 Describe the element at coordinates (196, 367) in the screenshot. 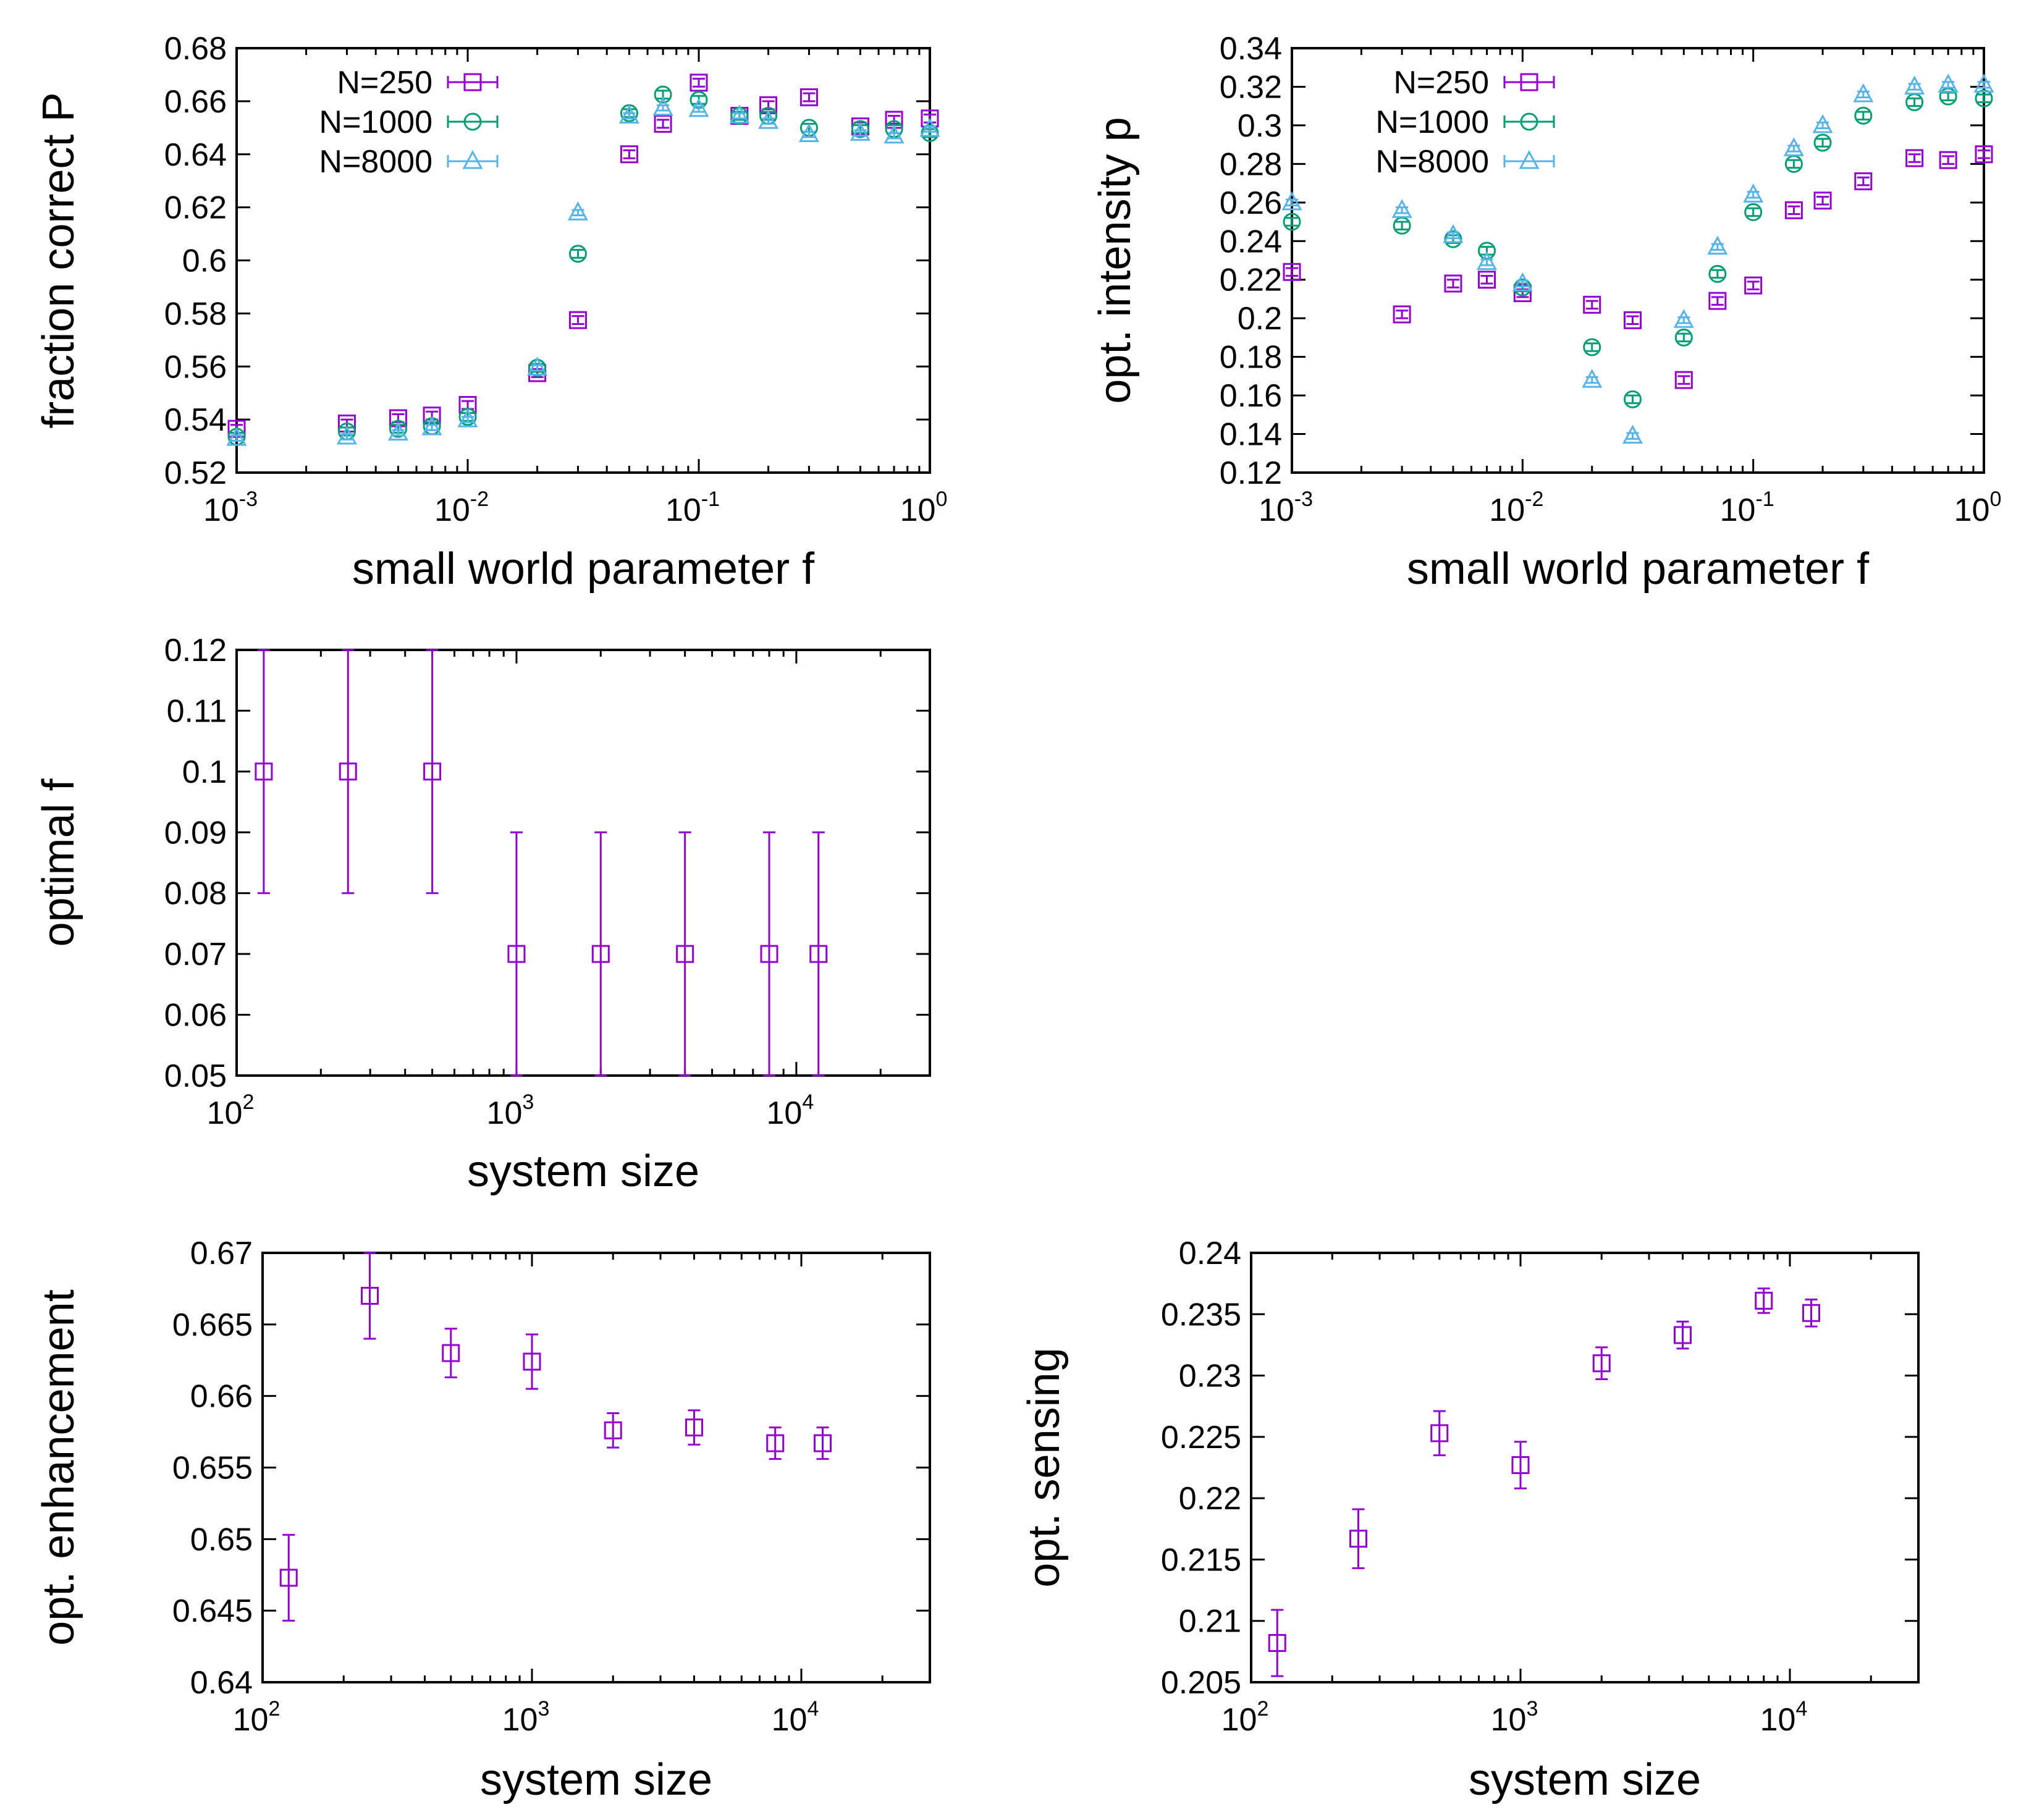

I see `y-tick-label: 0.56` at that location.